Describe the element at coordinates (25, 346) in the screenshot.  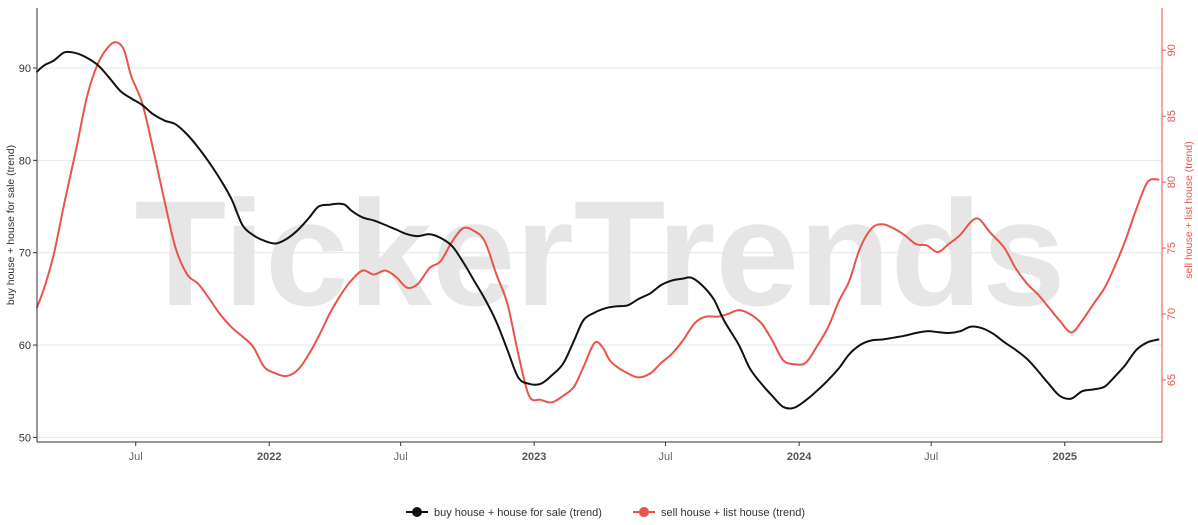
I see `left-tick-label-1: 60` at that location.